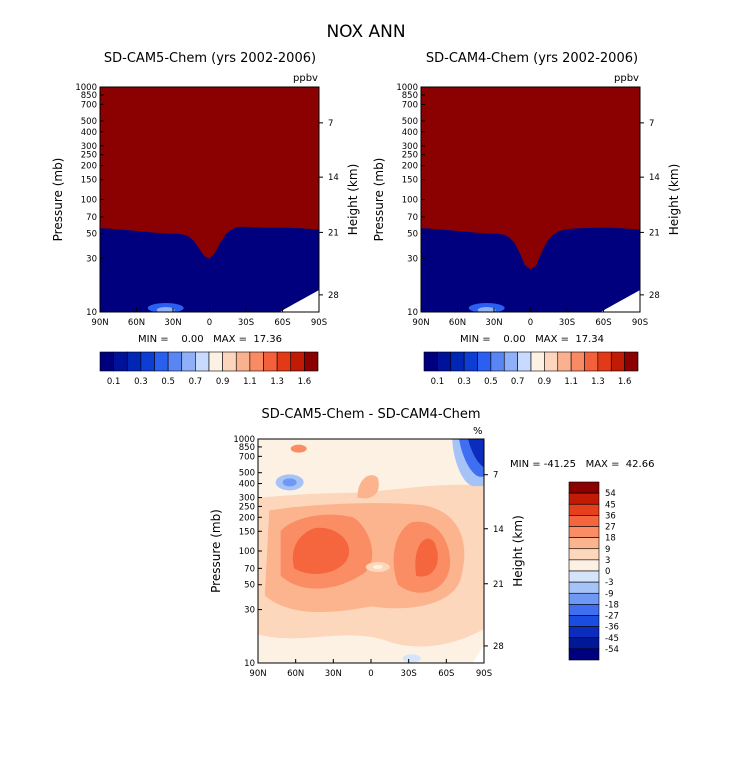  I want to click on pressure-tick-label: 100, so click(89, 201).